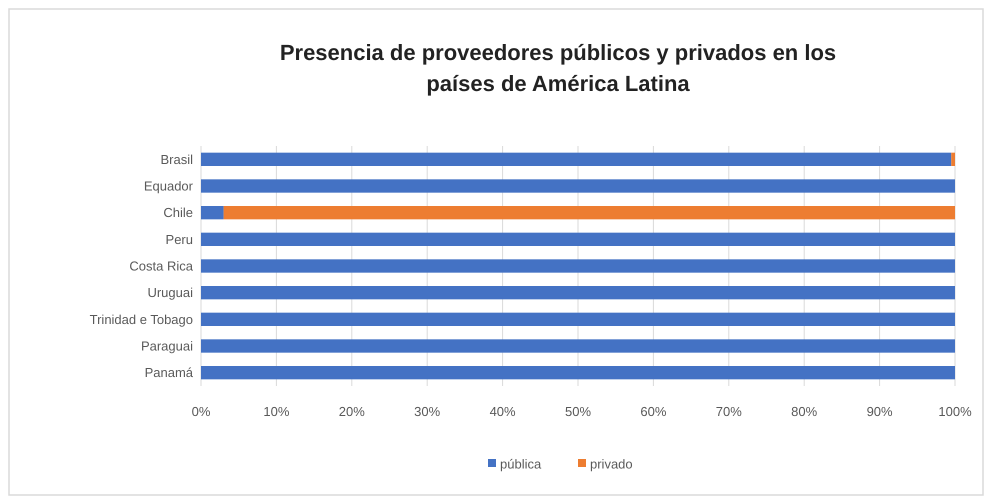  I want to click on y-tick-label: Panamá, so click(169, 372).